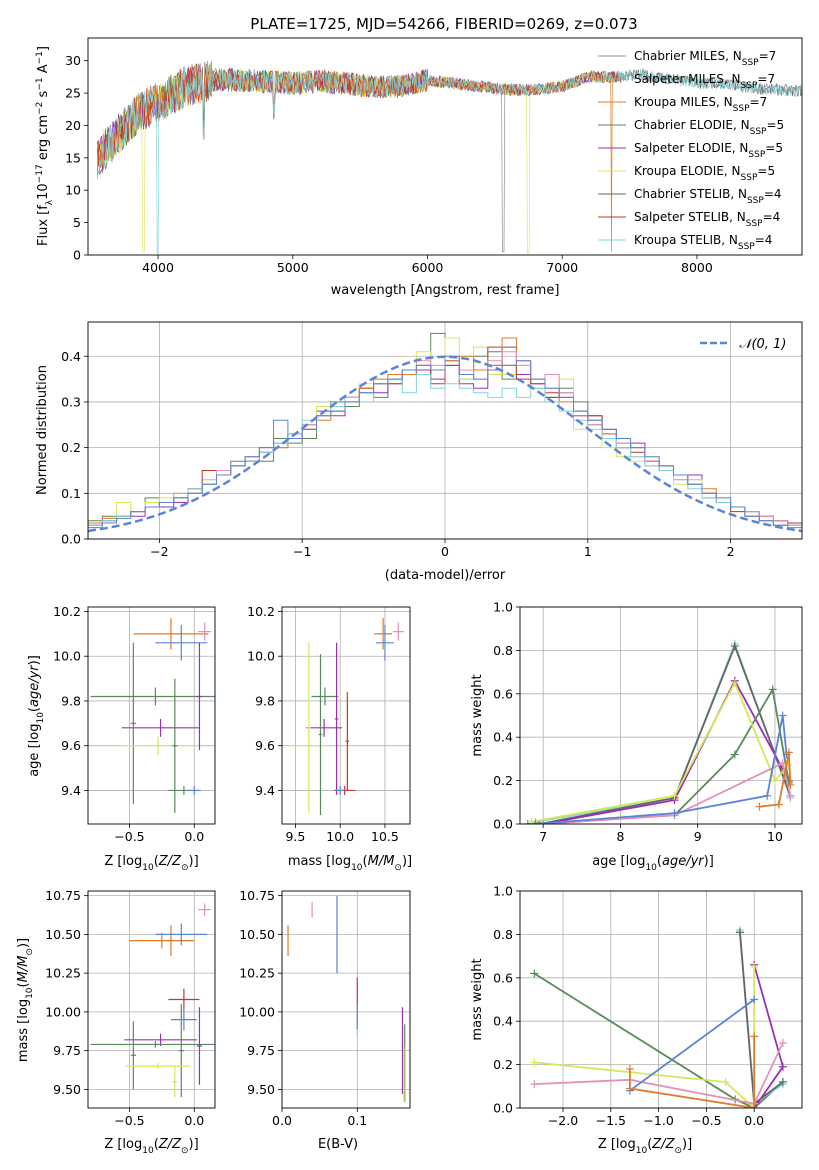 The width and height of the screenshot is (819, 1170). I want to click on label-run: Z/Z, so click(663, 1144).